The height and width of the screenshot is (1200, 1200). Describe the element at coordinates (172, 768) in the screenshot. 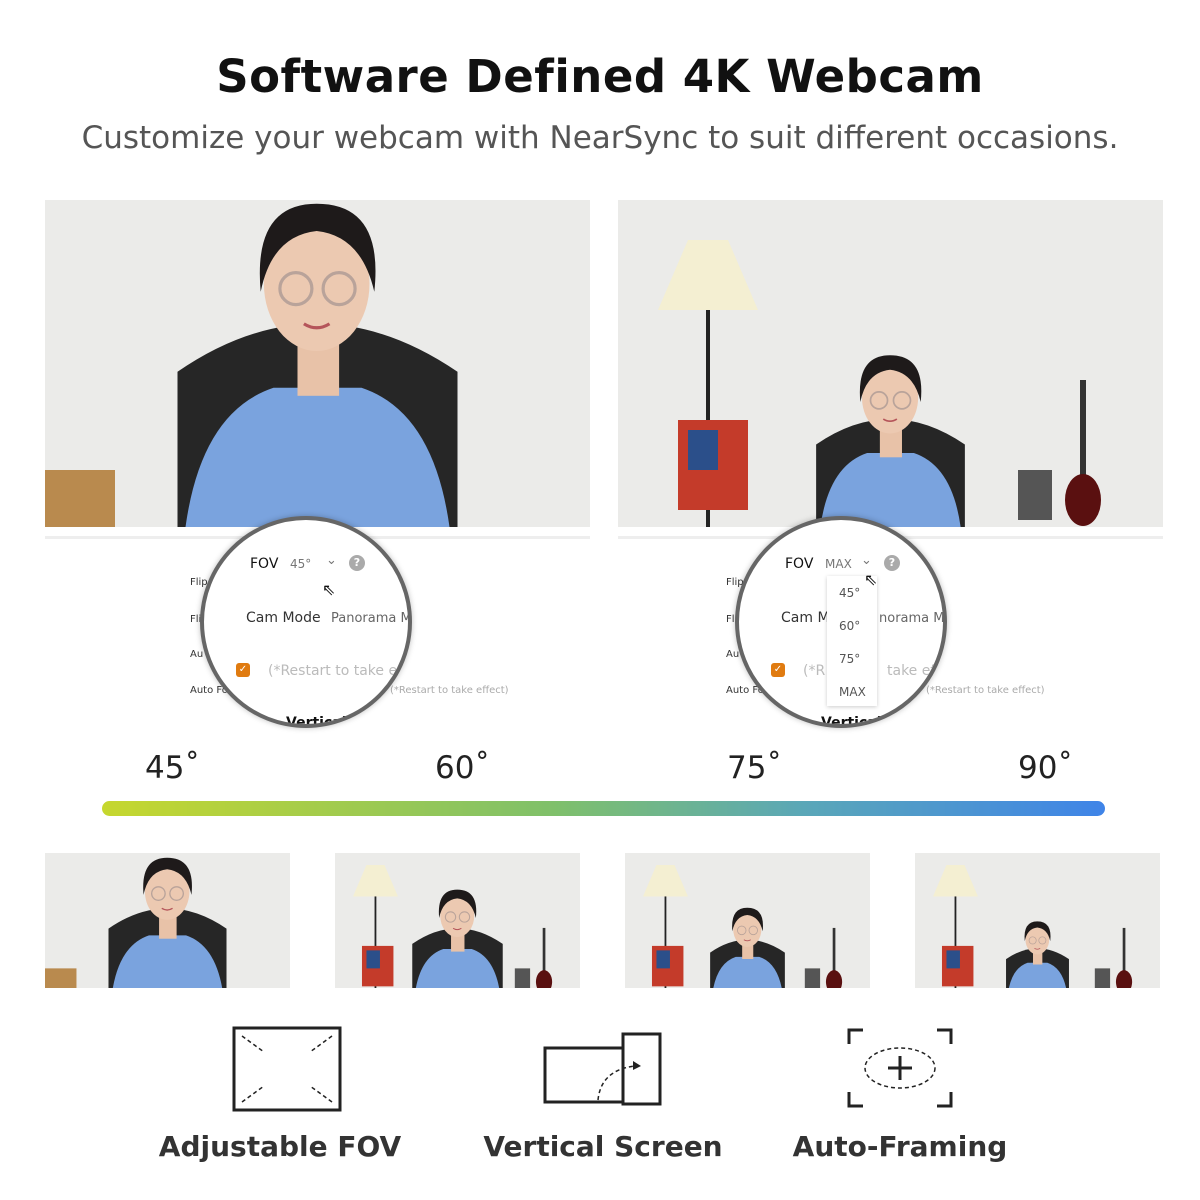

I see `fov-label-45: 45˚` at that location.